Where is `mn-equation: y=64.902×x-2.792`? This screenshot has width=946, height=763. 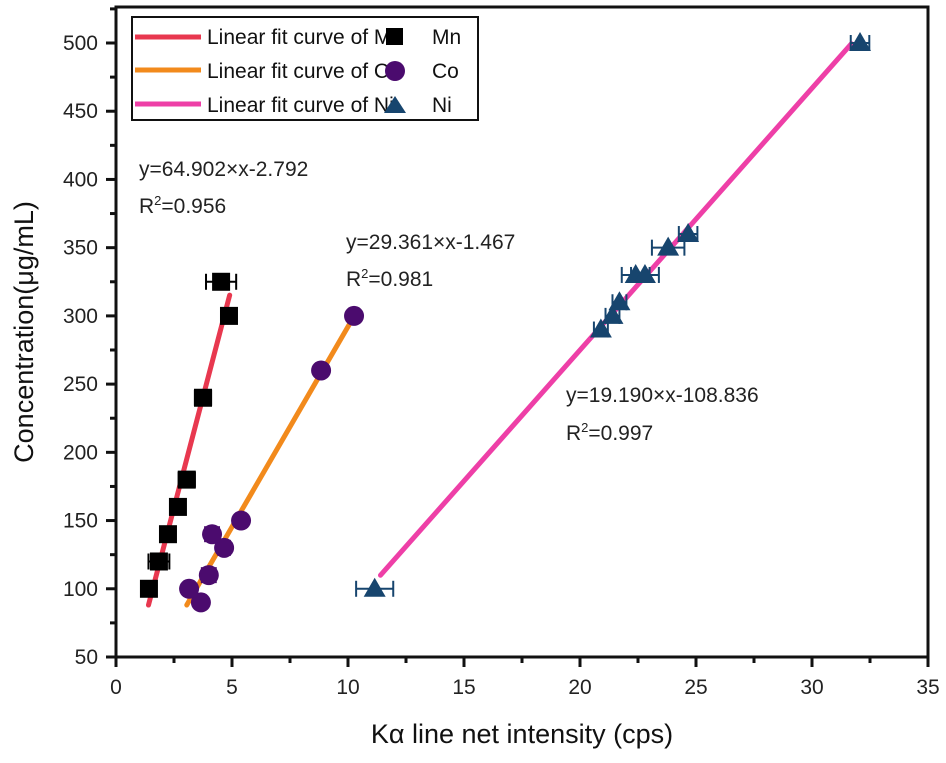
mn-equation: y=64.902×x-2.792 is located at coordinates (223, 169).